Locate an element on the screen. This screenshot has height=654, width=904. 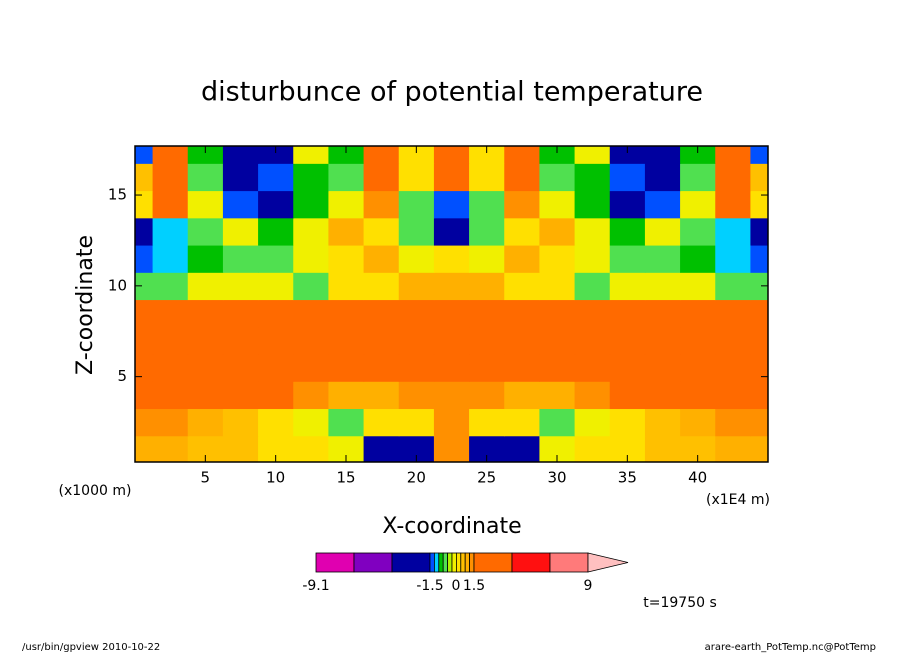
x-tick-label: 10 is located at coordinates (275, 478).